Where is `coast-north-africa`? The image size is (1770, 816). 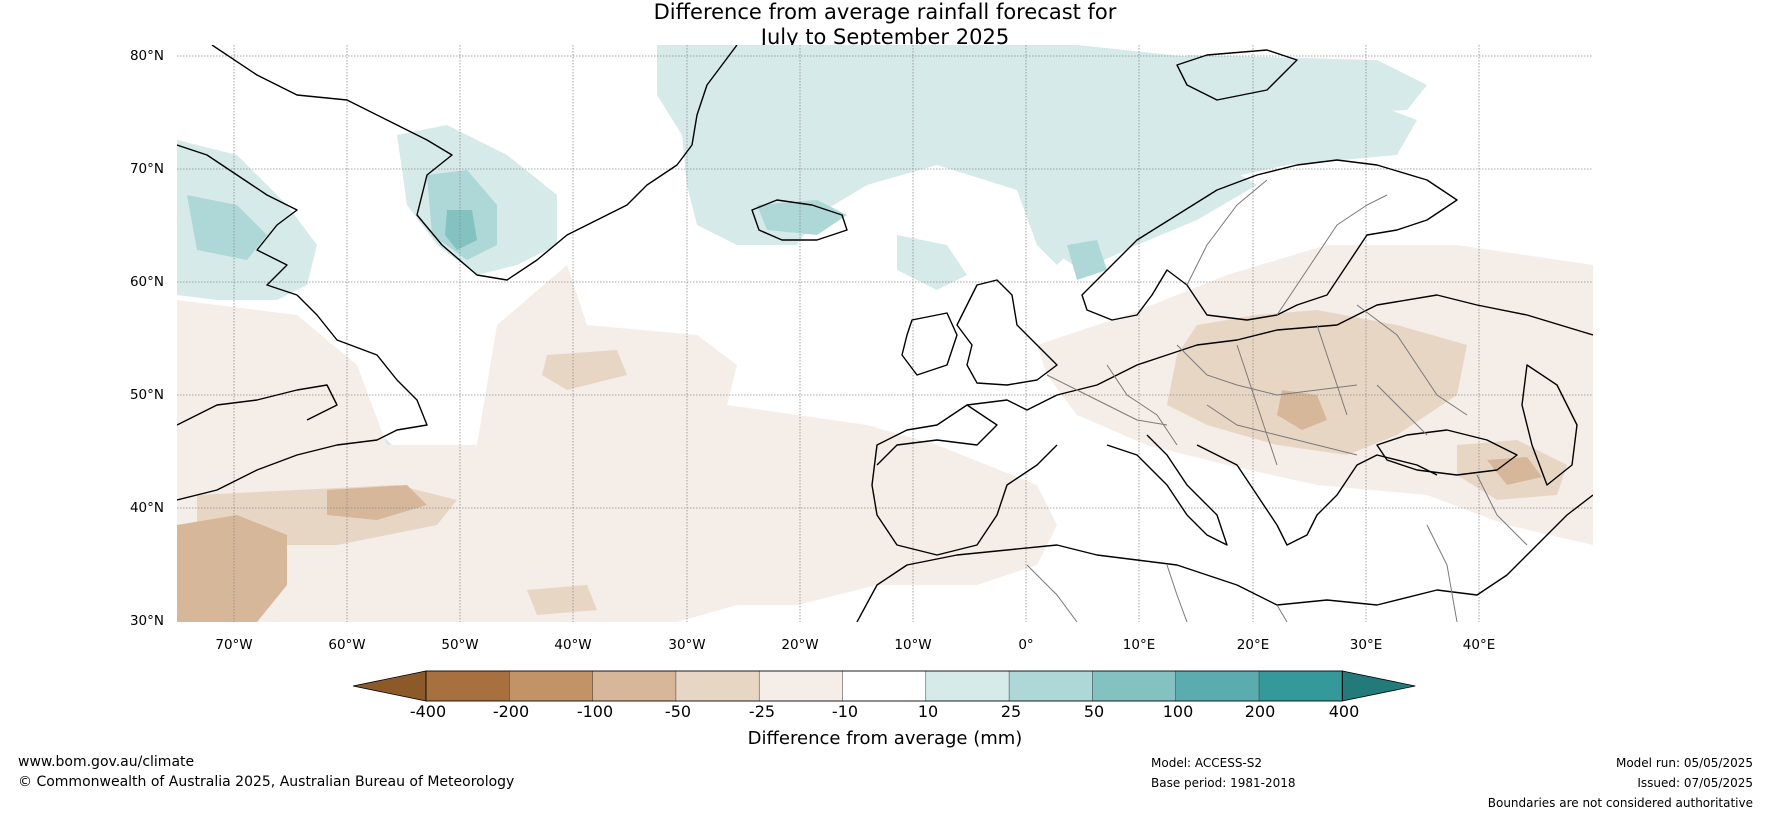 coast-north-africa is located at coordinates (1224, 558).